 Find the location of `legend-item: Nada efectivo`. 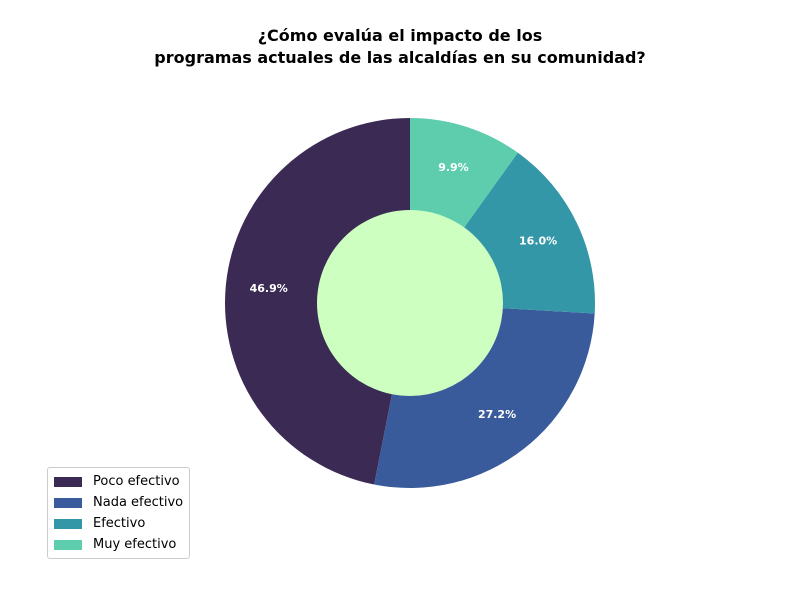

legend-item: Nada efectivo is located at coordinates (118, 502).